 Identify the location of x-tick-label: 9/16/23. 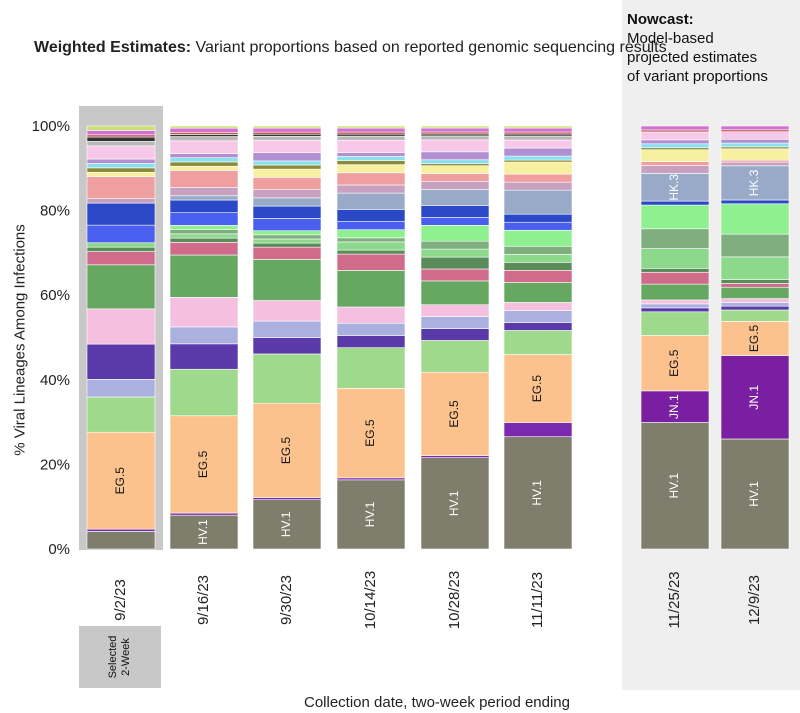
(203, 600).